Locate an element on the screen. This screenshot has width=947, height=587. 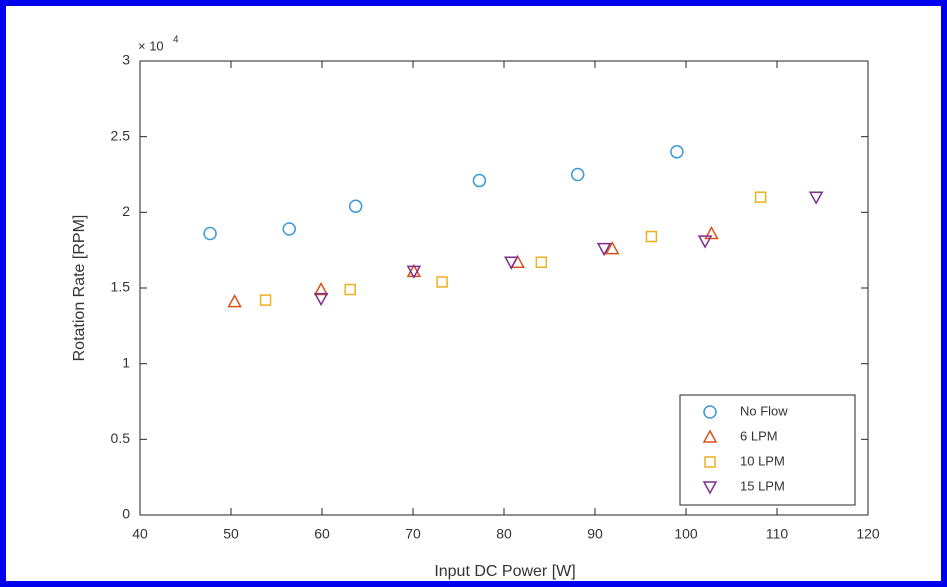
x-tick-label: 50 is located at coordinates (231, 534).